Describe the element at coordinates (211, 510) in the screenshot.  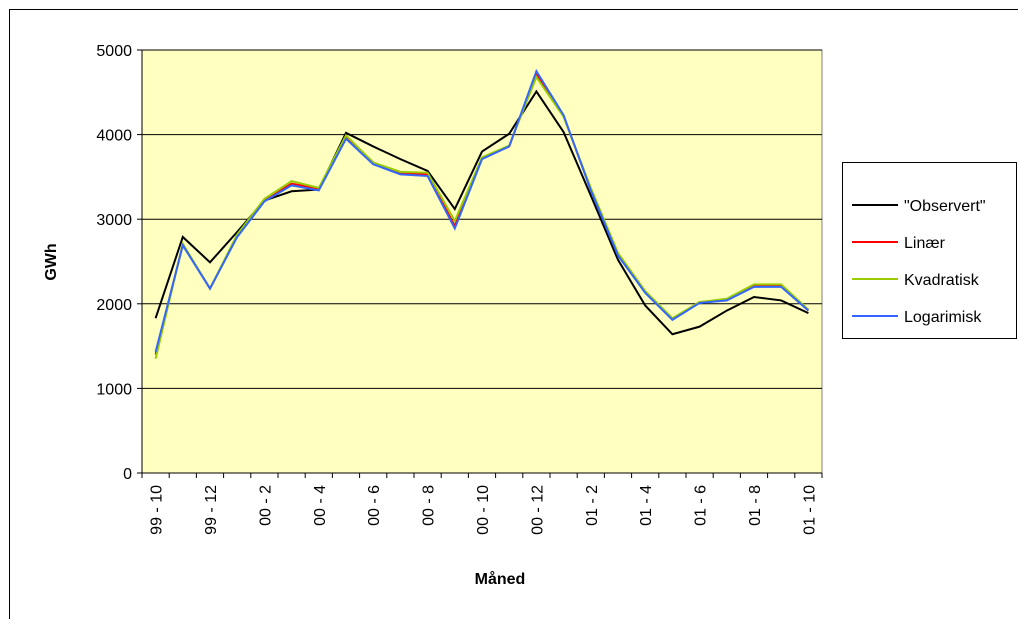
I see `x-tick-label: 99 - 12` at that location.